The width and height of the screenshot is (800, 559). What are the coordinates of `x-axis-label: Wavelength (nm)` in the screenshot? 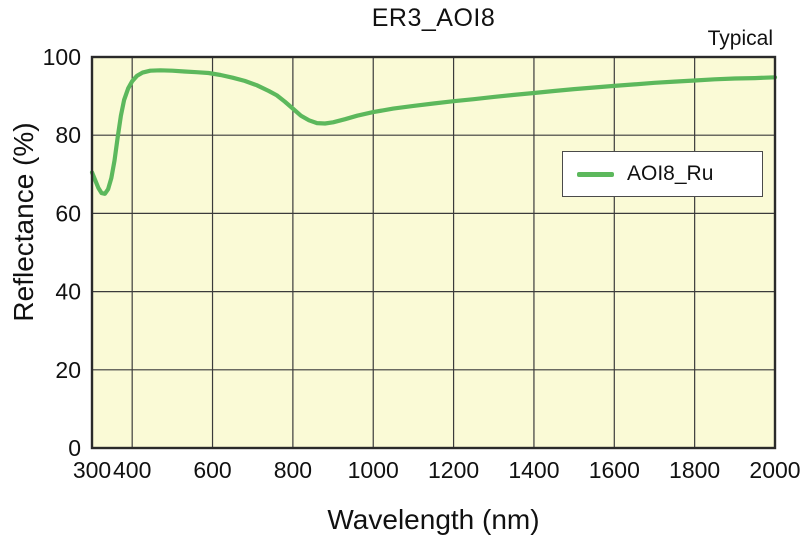 It's located at (433, 519).